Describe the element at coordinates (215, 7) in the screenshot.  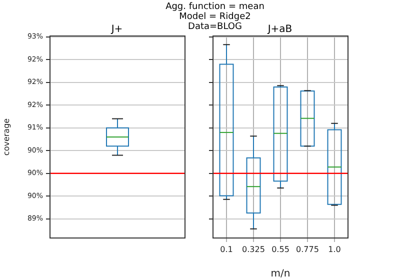
I see `text: Agg. function = mean` at that location.